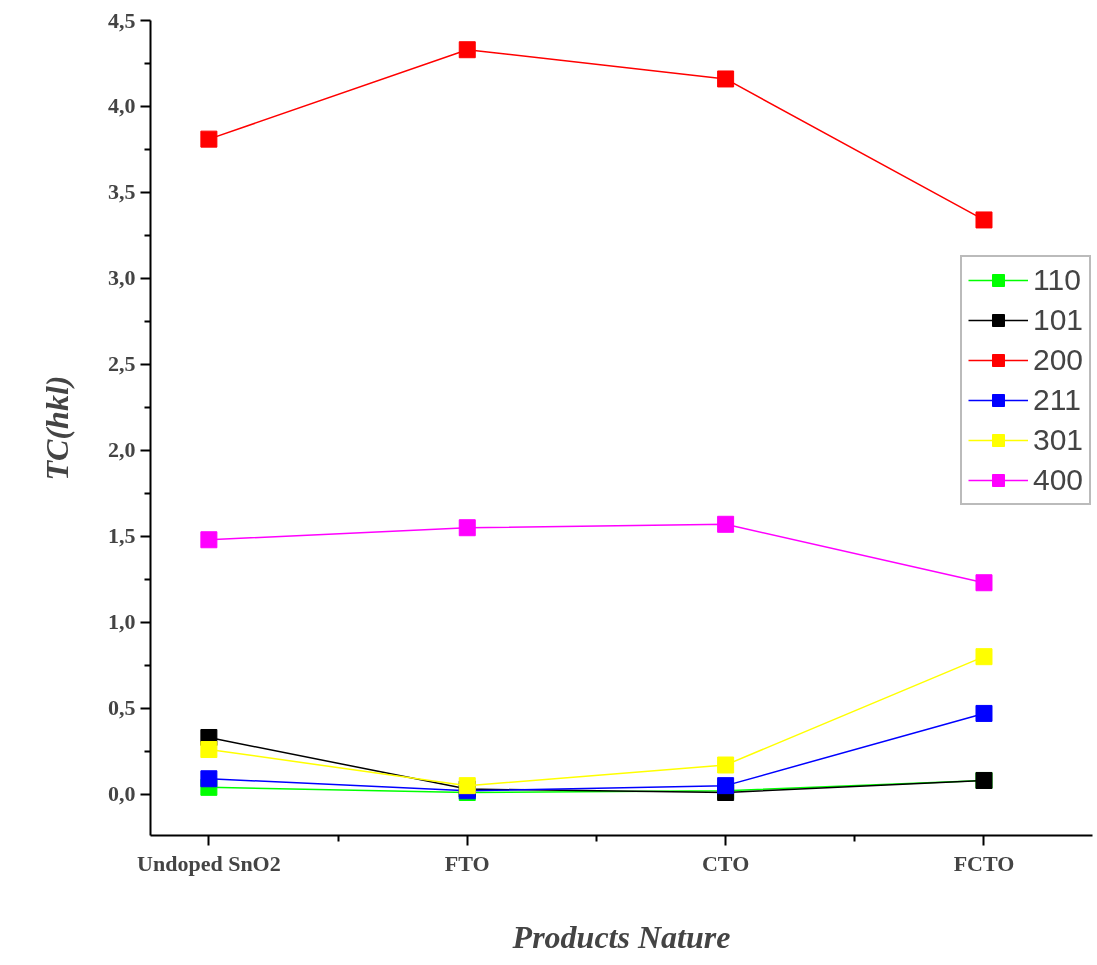 The width and height of the screenshot is (1097, 965). I want to click on y-tick-label: 1,5, so click(122, 536).